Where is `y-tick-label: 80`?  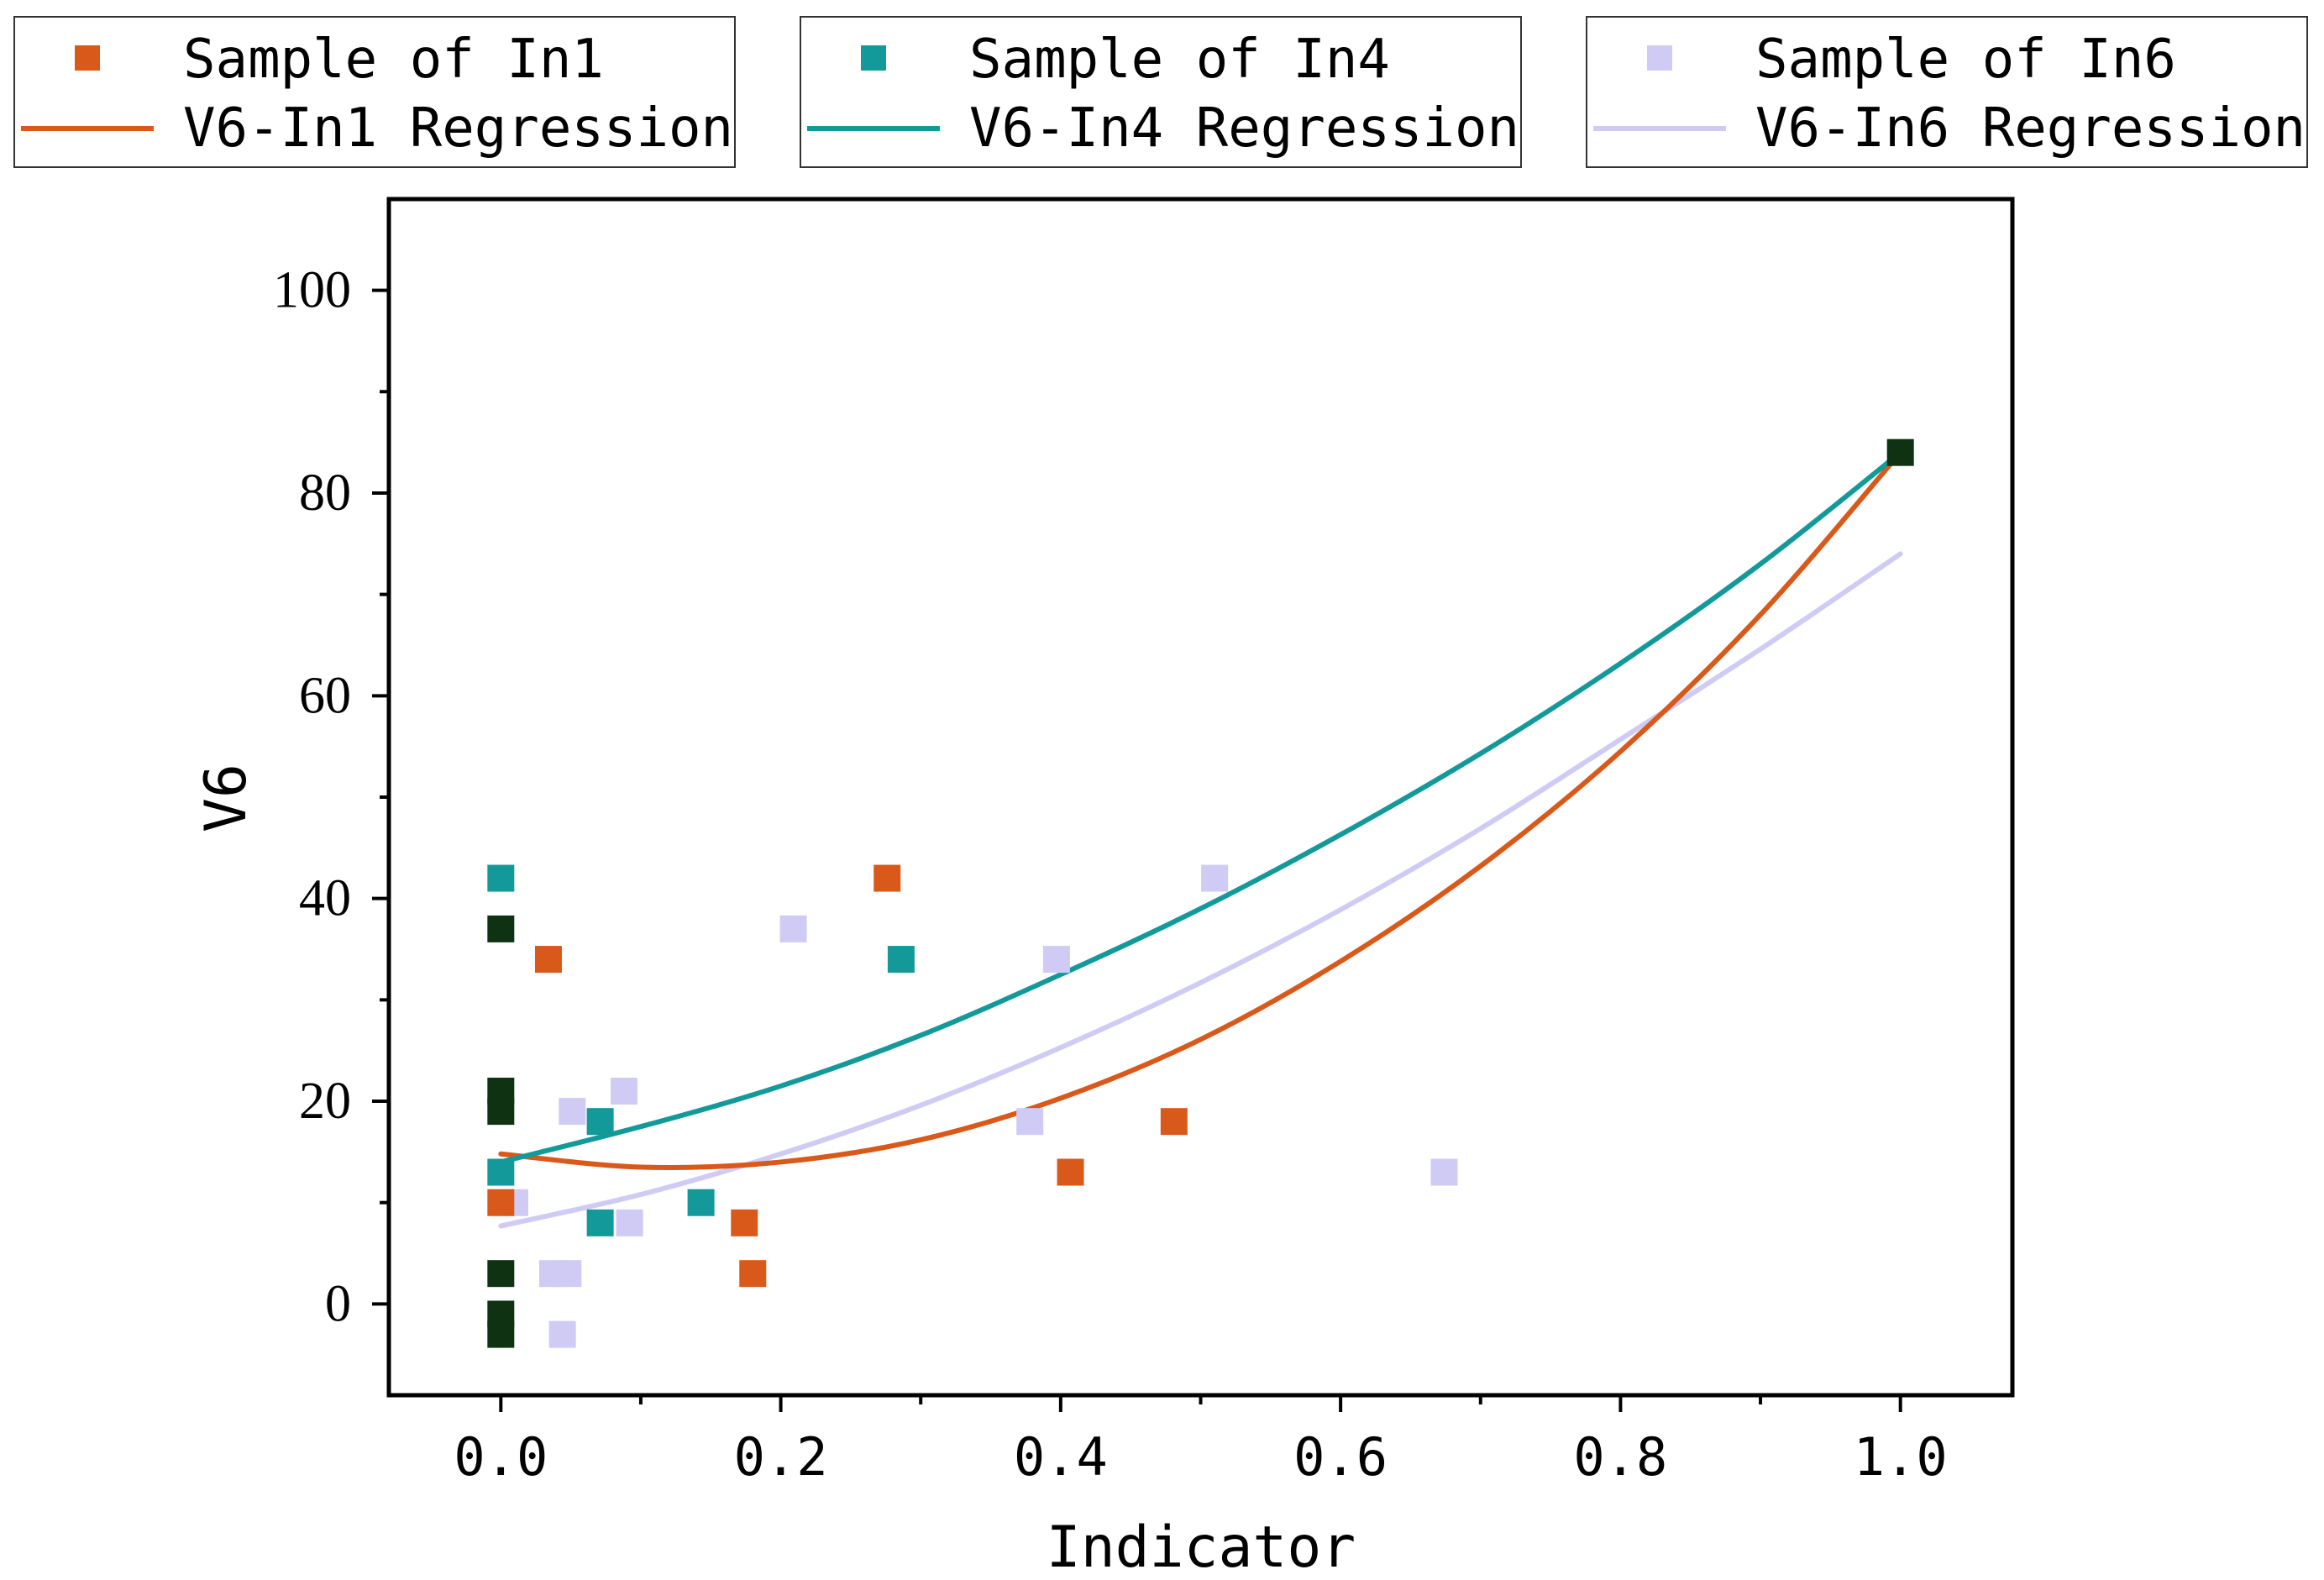
y-tick-label: 80 is located at coordinates (325, 493).